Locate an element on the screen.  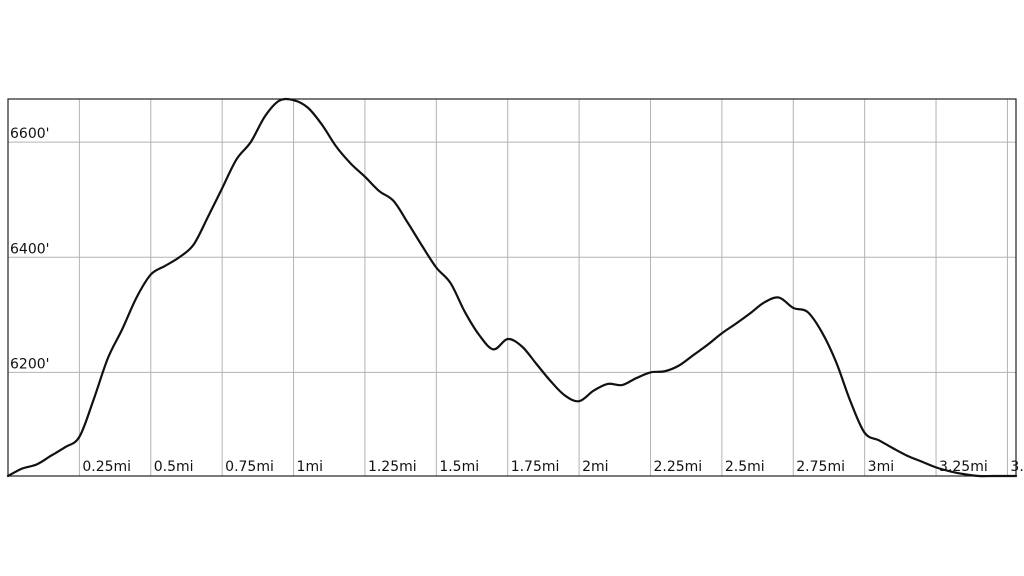
x-tick-label: 2.25mi is located at coordinates (677, 467).